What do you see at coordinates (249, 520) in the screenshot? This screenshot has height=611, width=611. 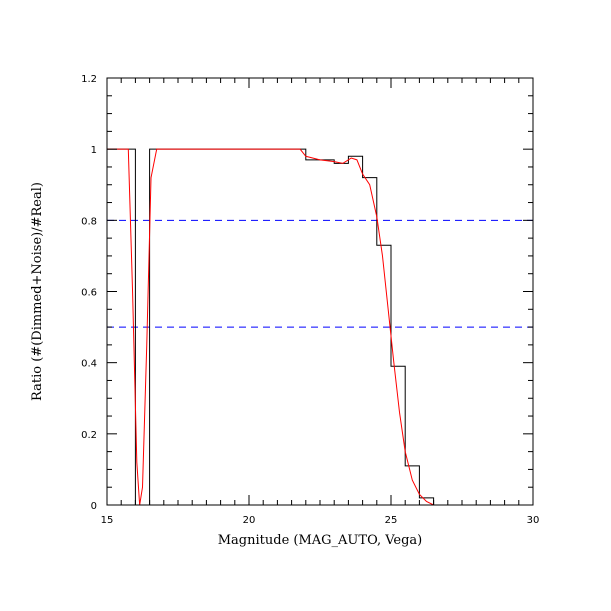 I see `x-tick-label: 20` at bounding box center [249, 520].